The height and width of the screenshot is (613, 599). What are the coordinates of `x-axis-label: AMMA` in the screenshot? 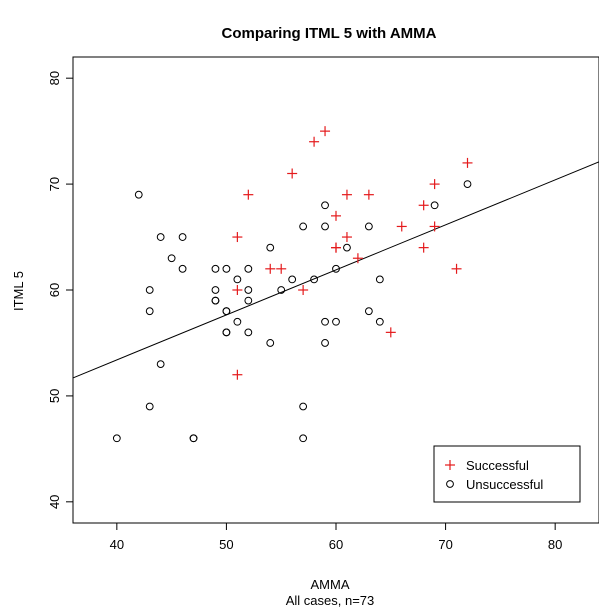 It's located at (330, 584).